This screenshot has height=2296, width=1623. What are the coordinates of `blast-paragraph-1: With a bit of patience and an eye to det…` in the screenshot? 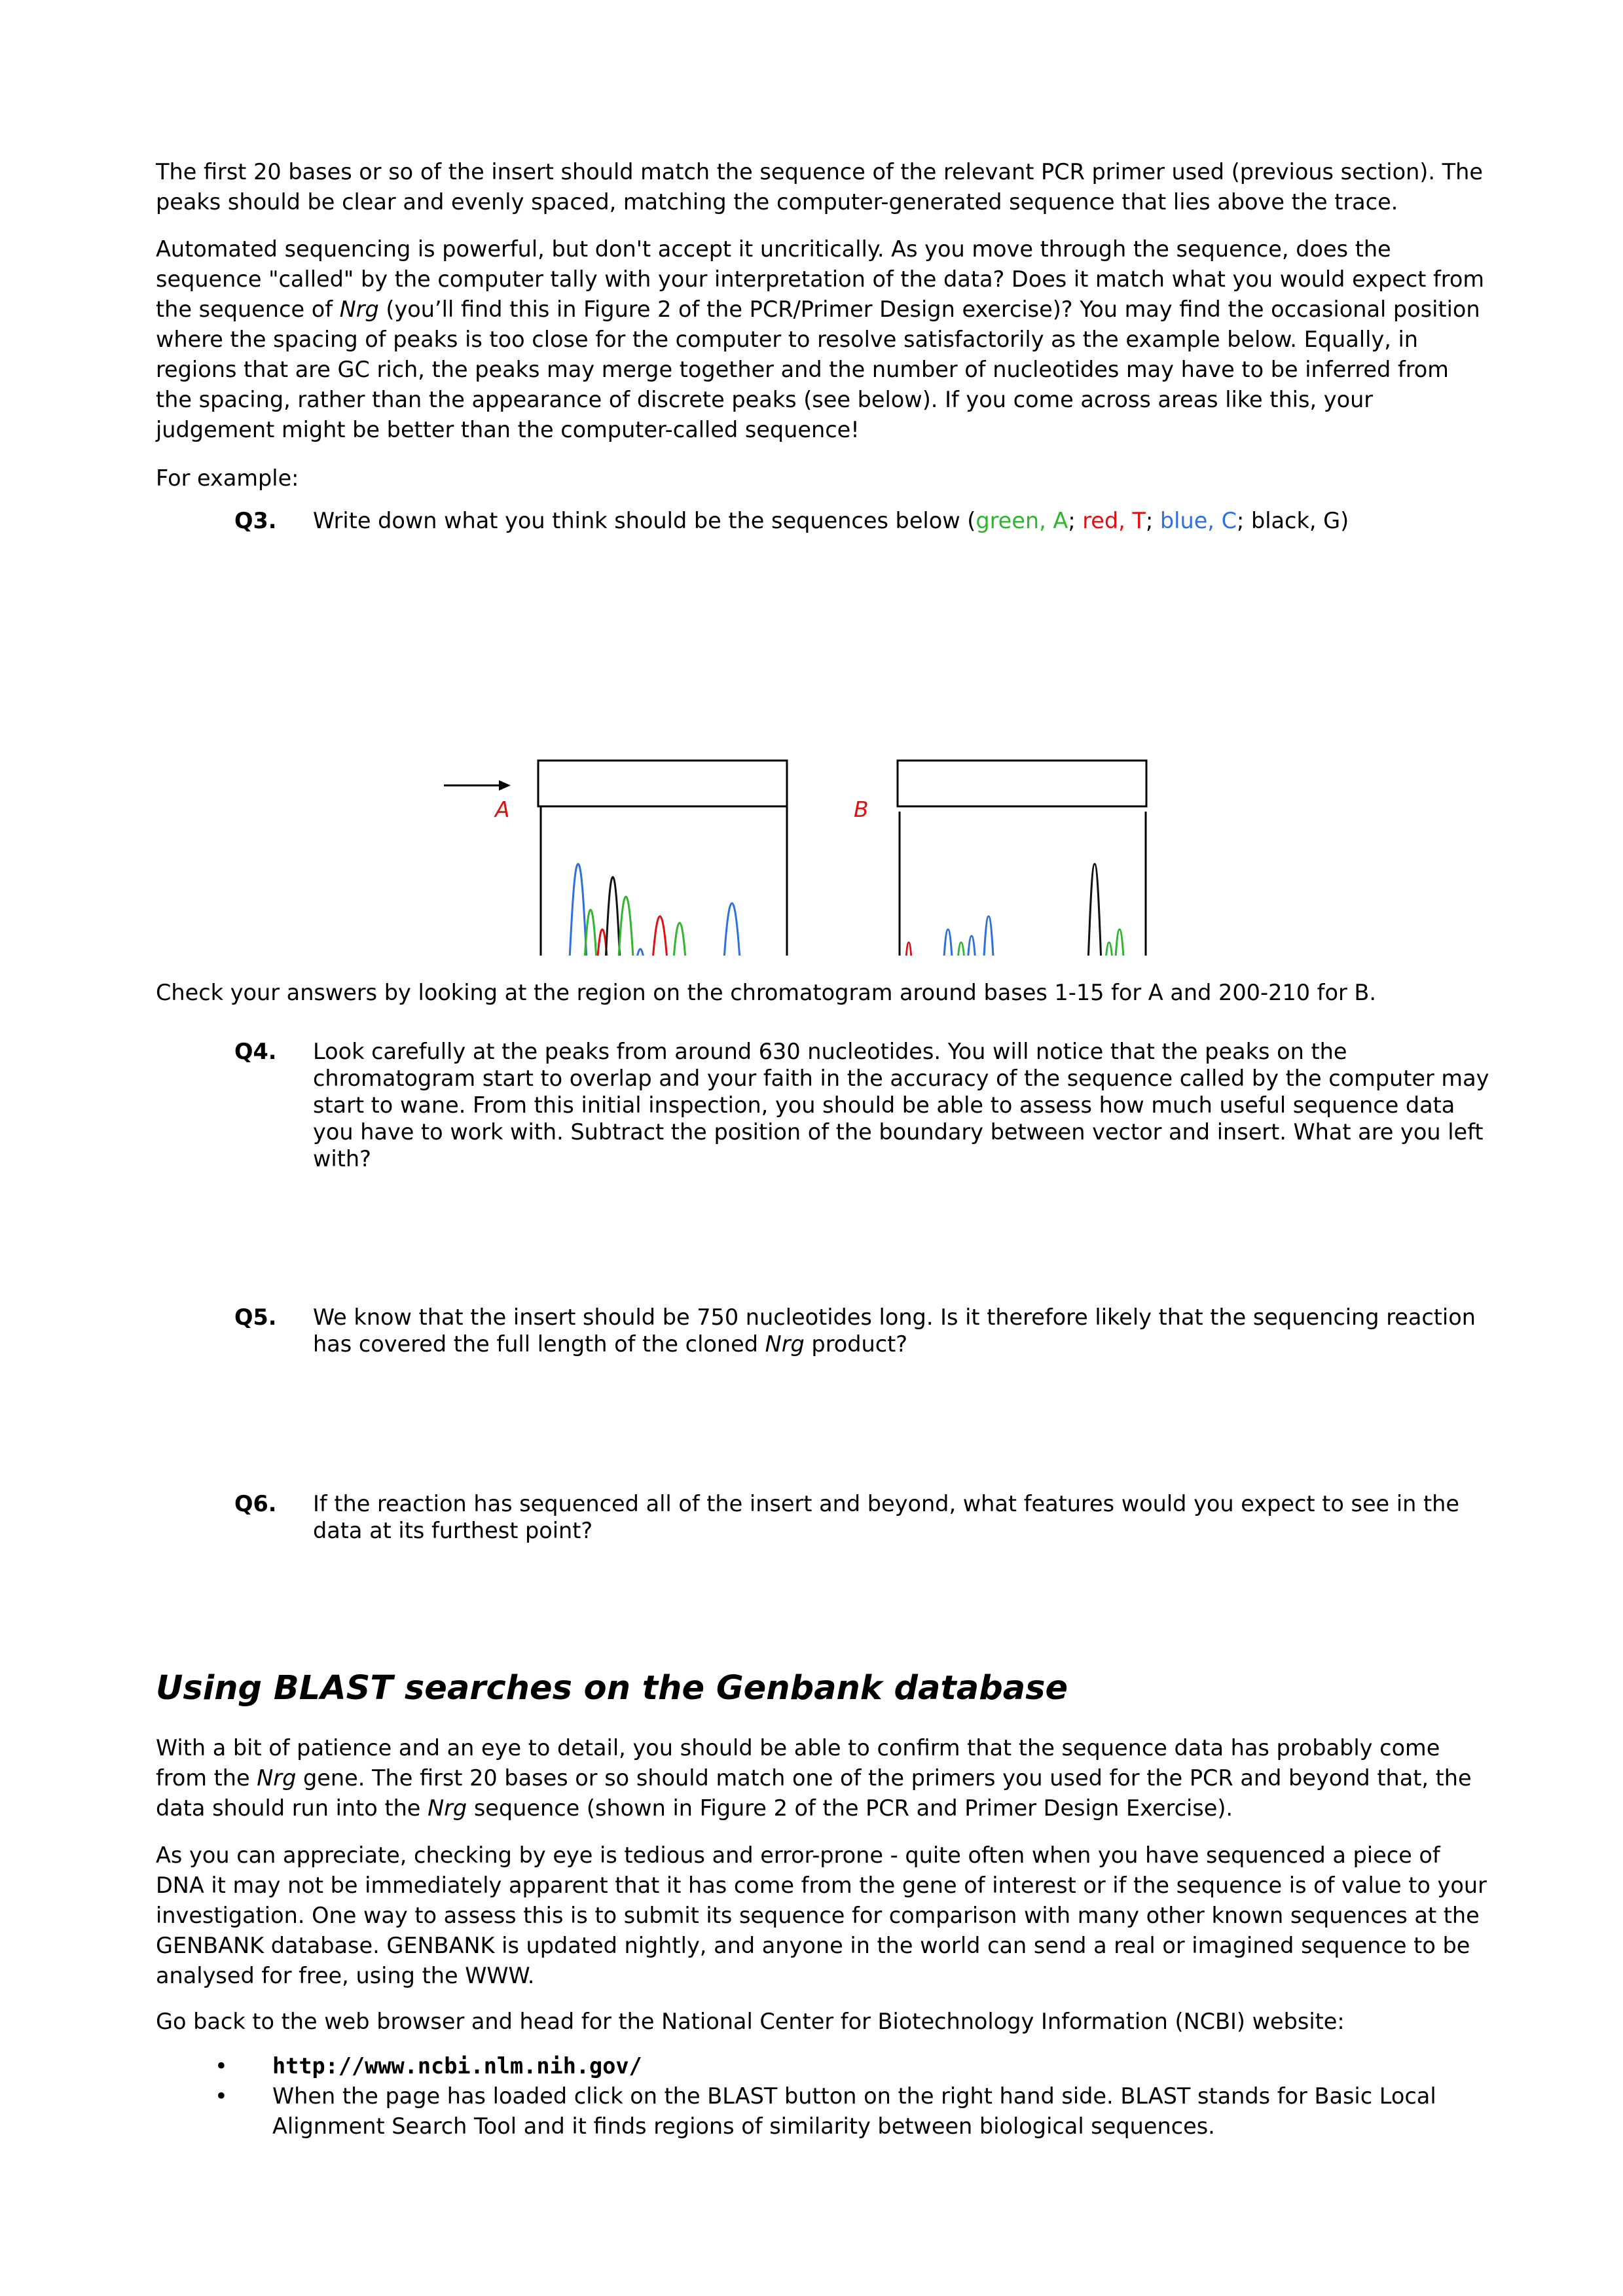 It's located at (814, 1778).